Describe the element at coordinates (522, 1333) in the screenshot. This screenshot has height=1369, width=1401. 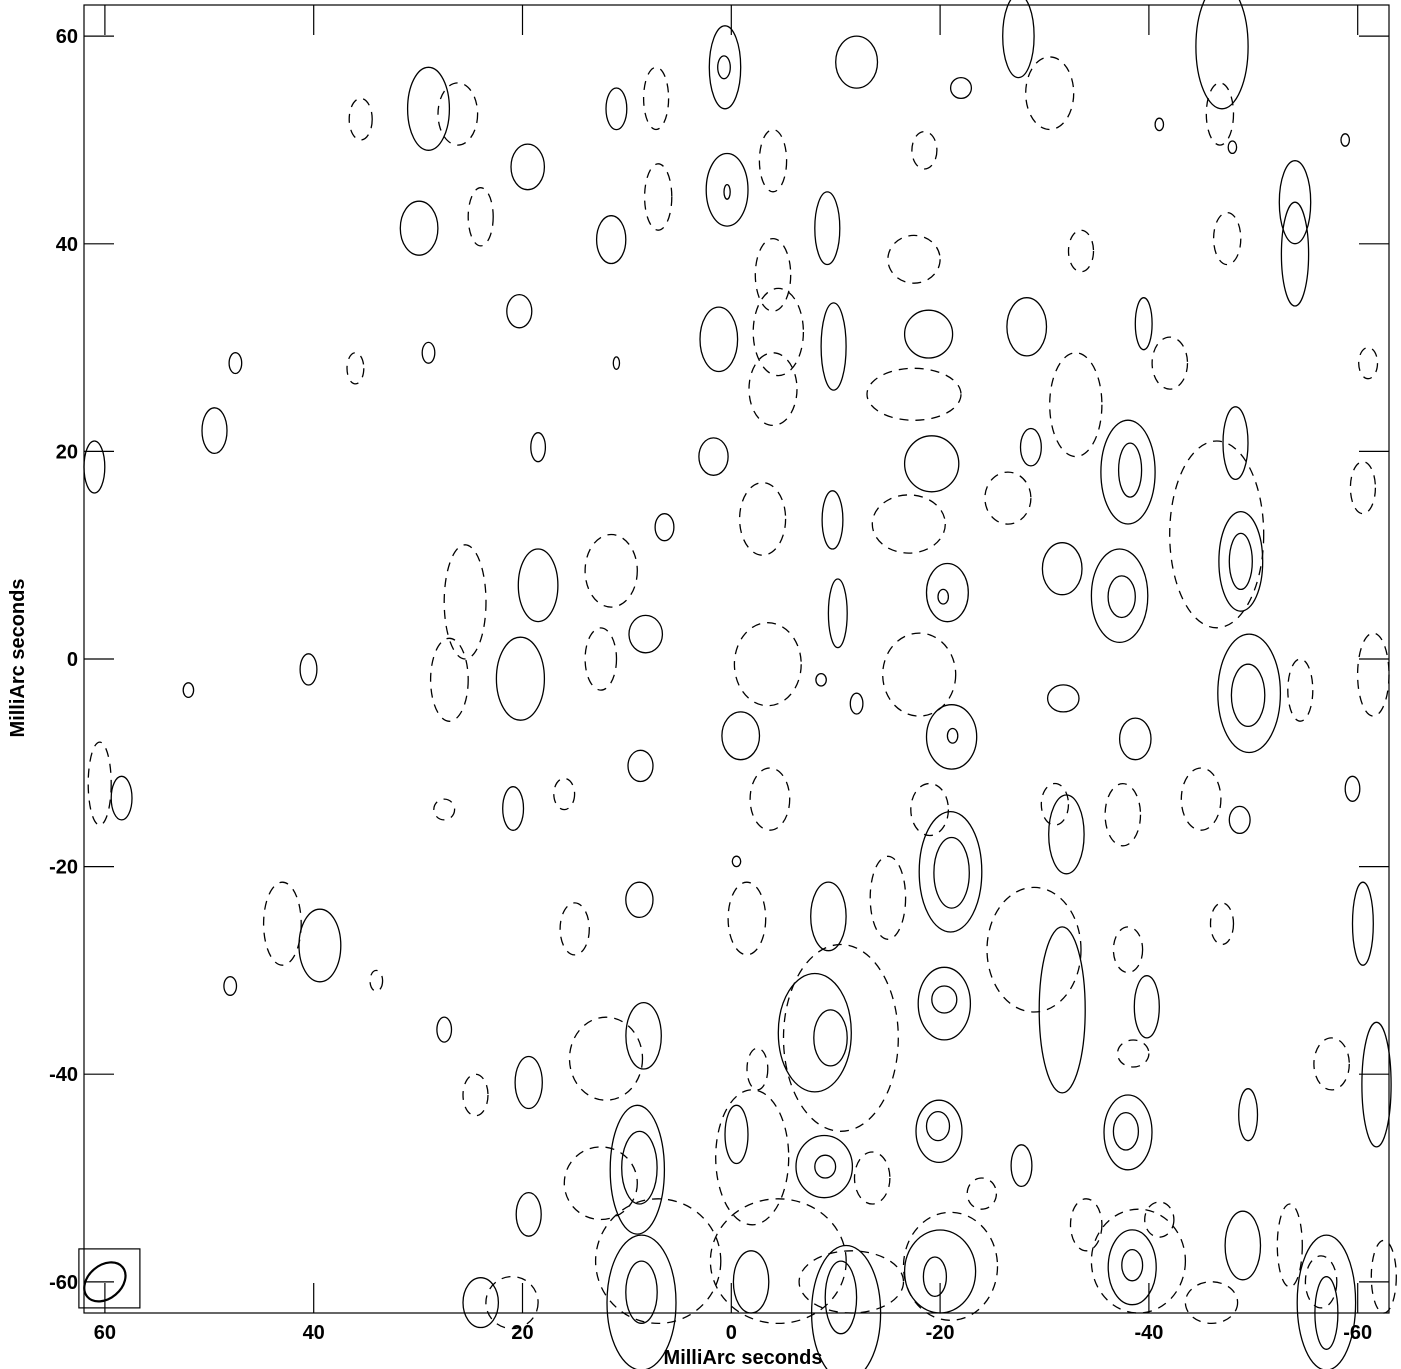
I see `x-tick-label: 20` at that location.